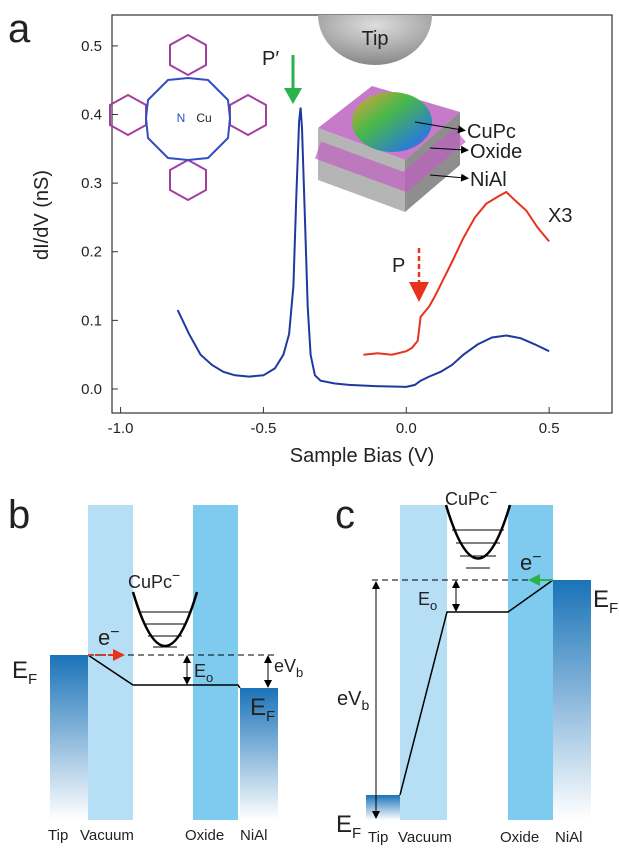 This screenshot has height=852, width=619. Describe the element at coordinates (263, 428) in the screenshot. I see `x-tick-label: -0.5` at that location.